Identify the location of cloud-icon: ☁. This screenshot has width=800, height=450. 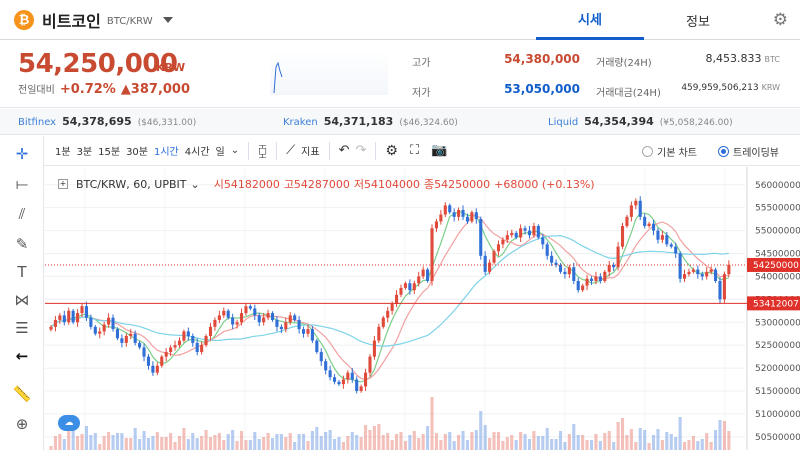
(69, 423).